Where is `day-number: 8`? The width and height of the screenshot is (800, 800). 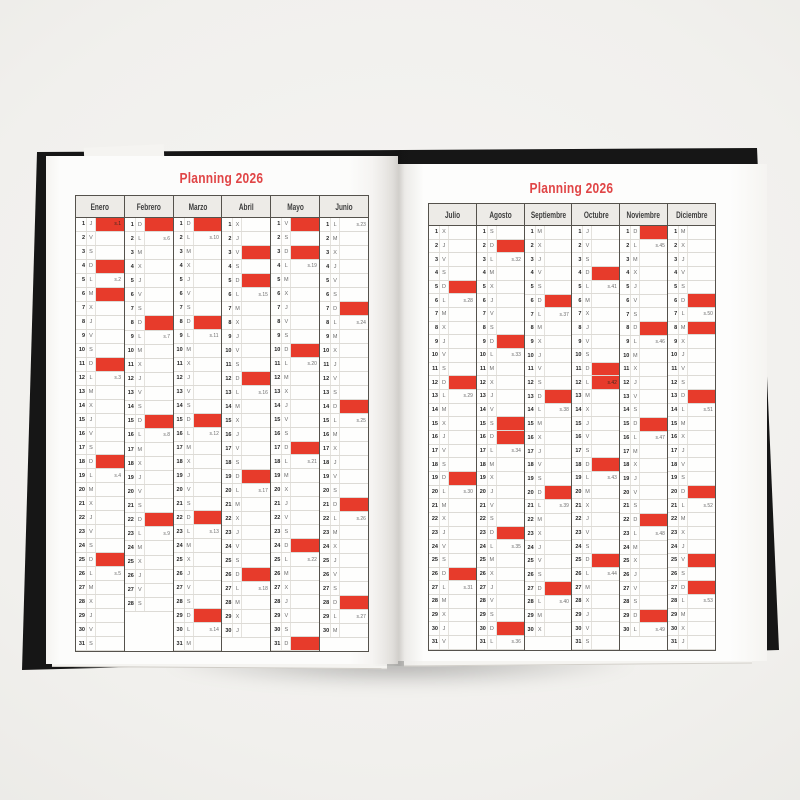 day-number: 8 is located at coordinates (326, 322).